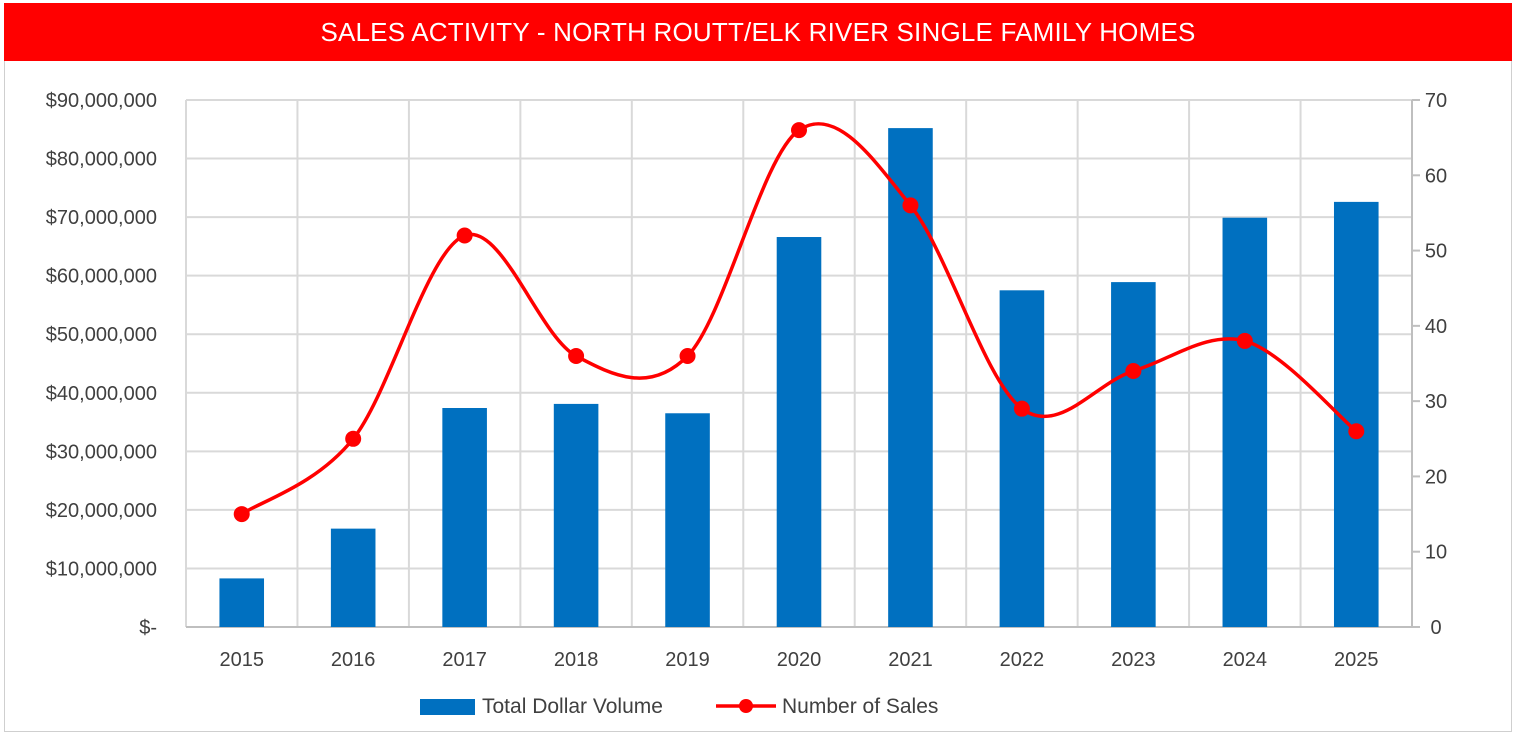  I want to click on x-tick-label: 2018, so click(576, 660).